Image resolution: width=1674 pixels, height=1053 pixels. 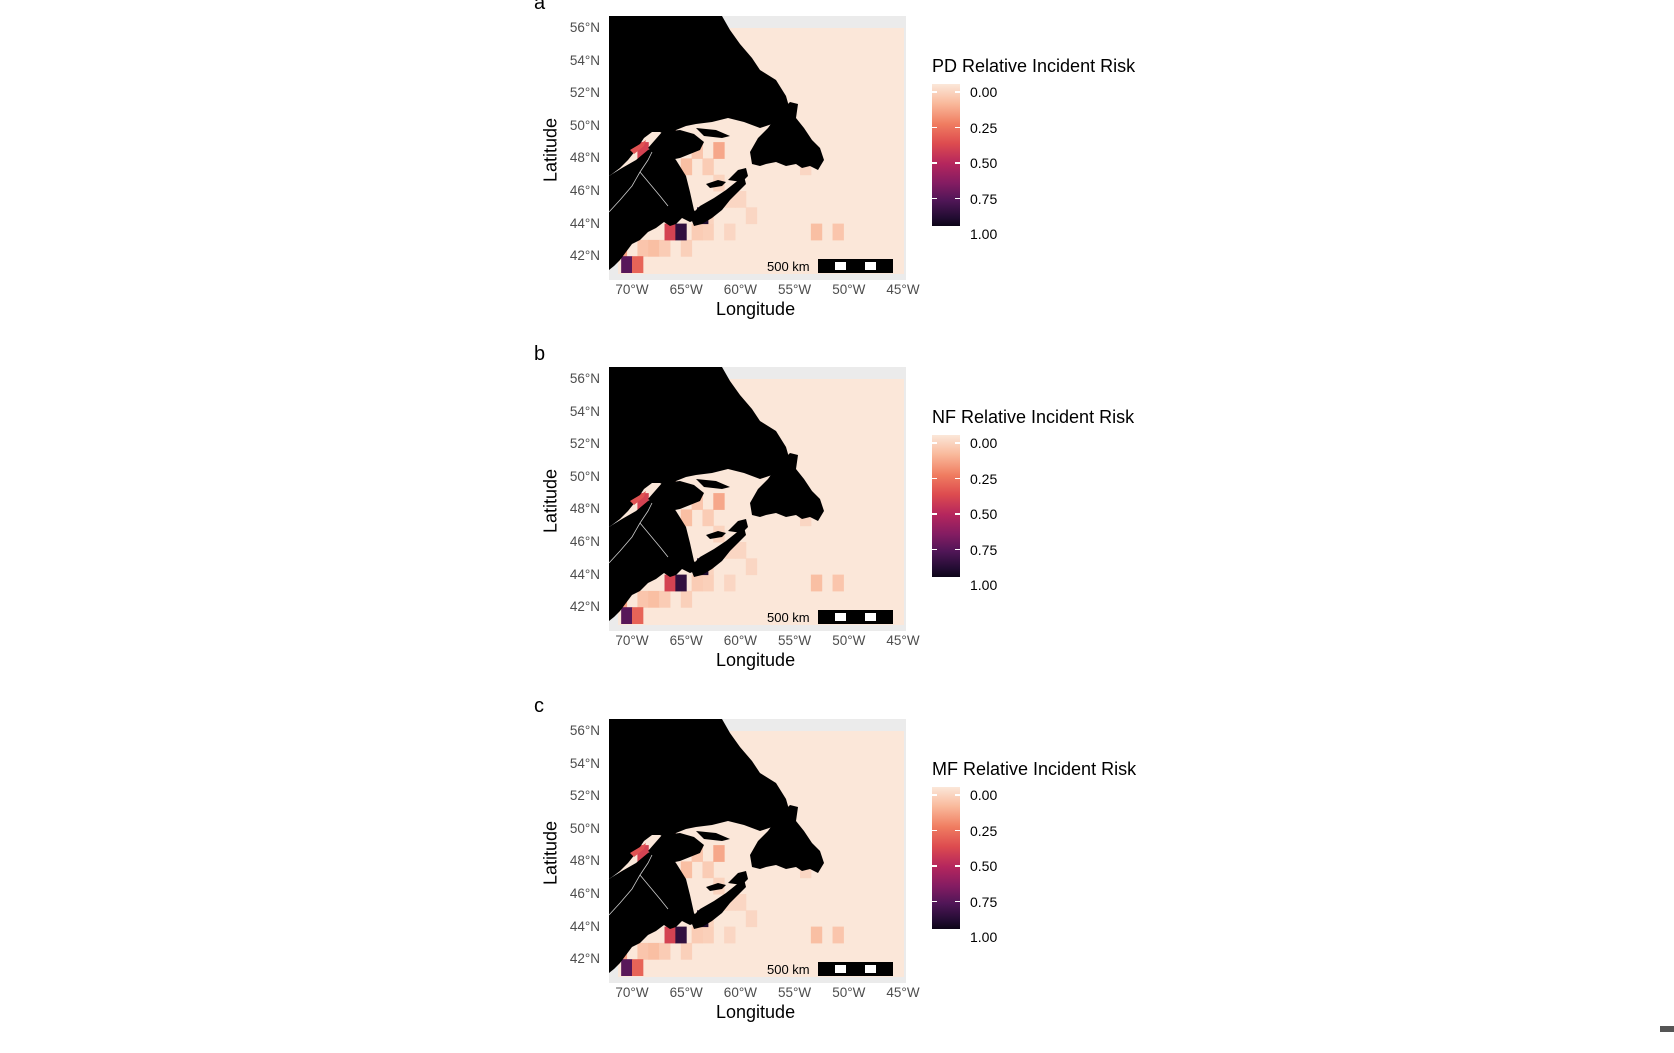 What do you see at coordinates (540, 7) in the screenshot?
I see `panel-letter: a` at bounding box center [540, 7].